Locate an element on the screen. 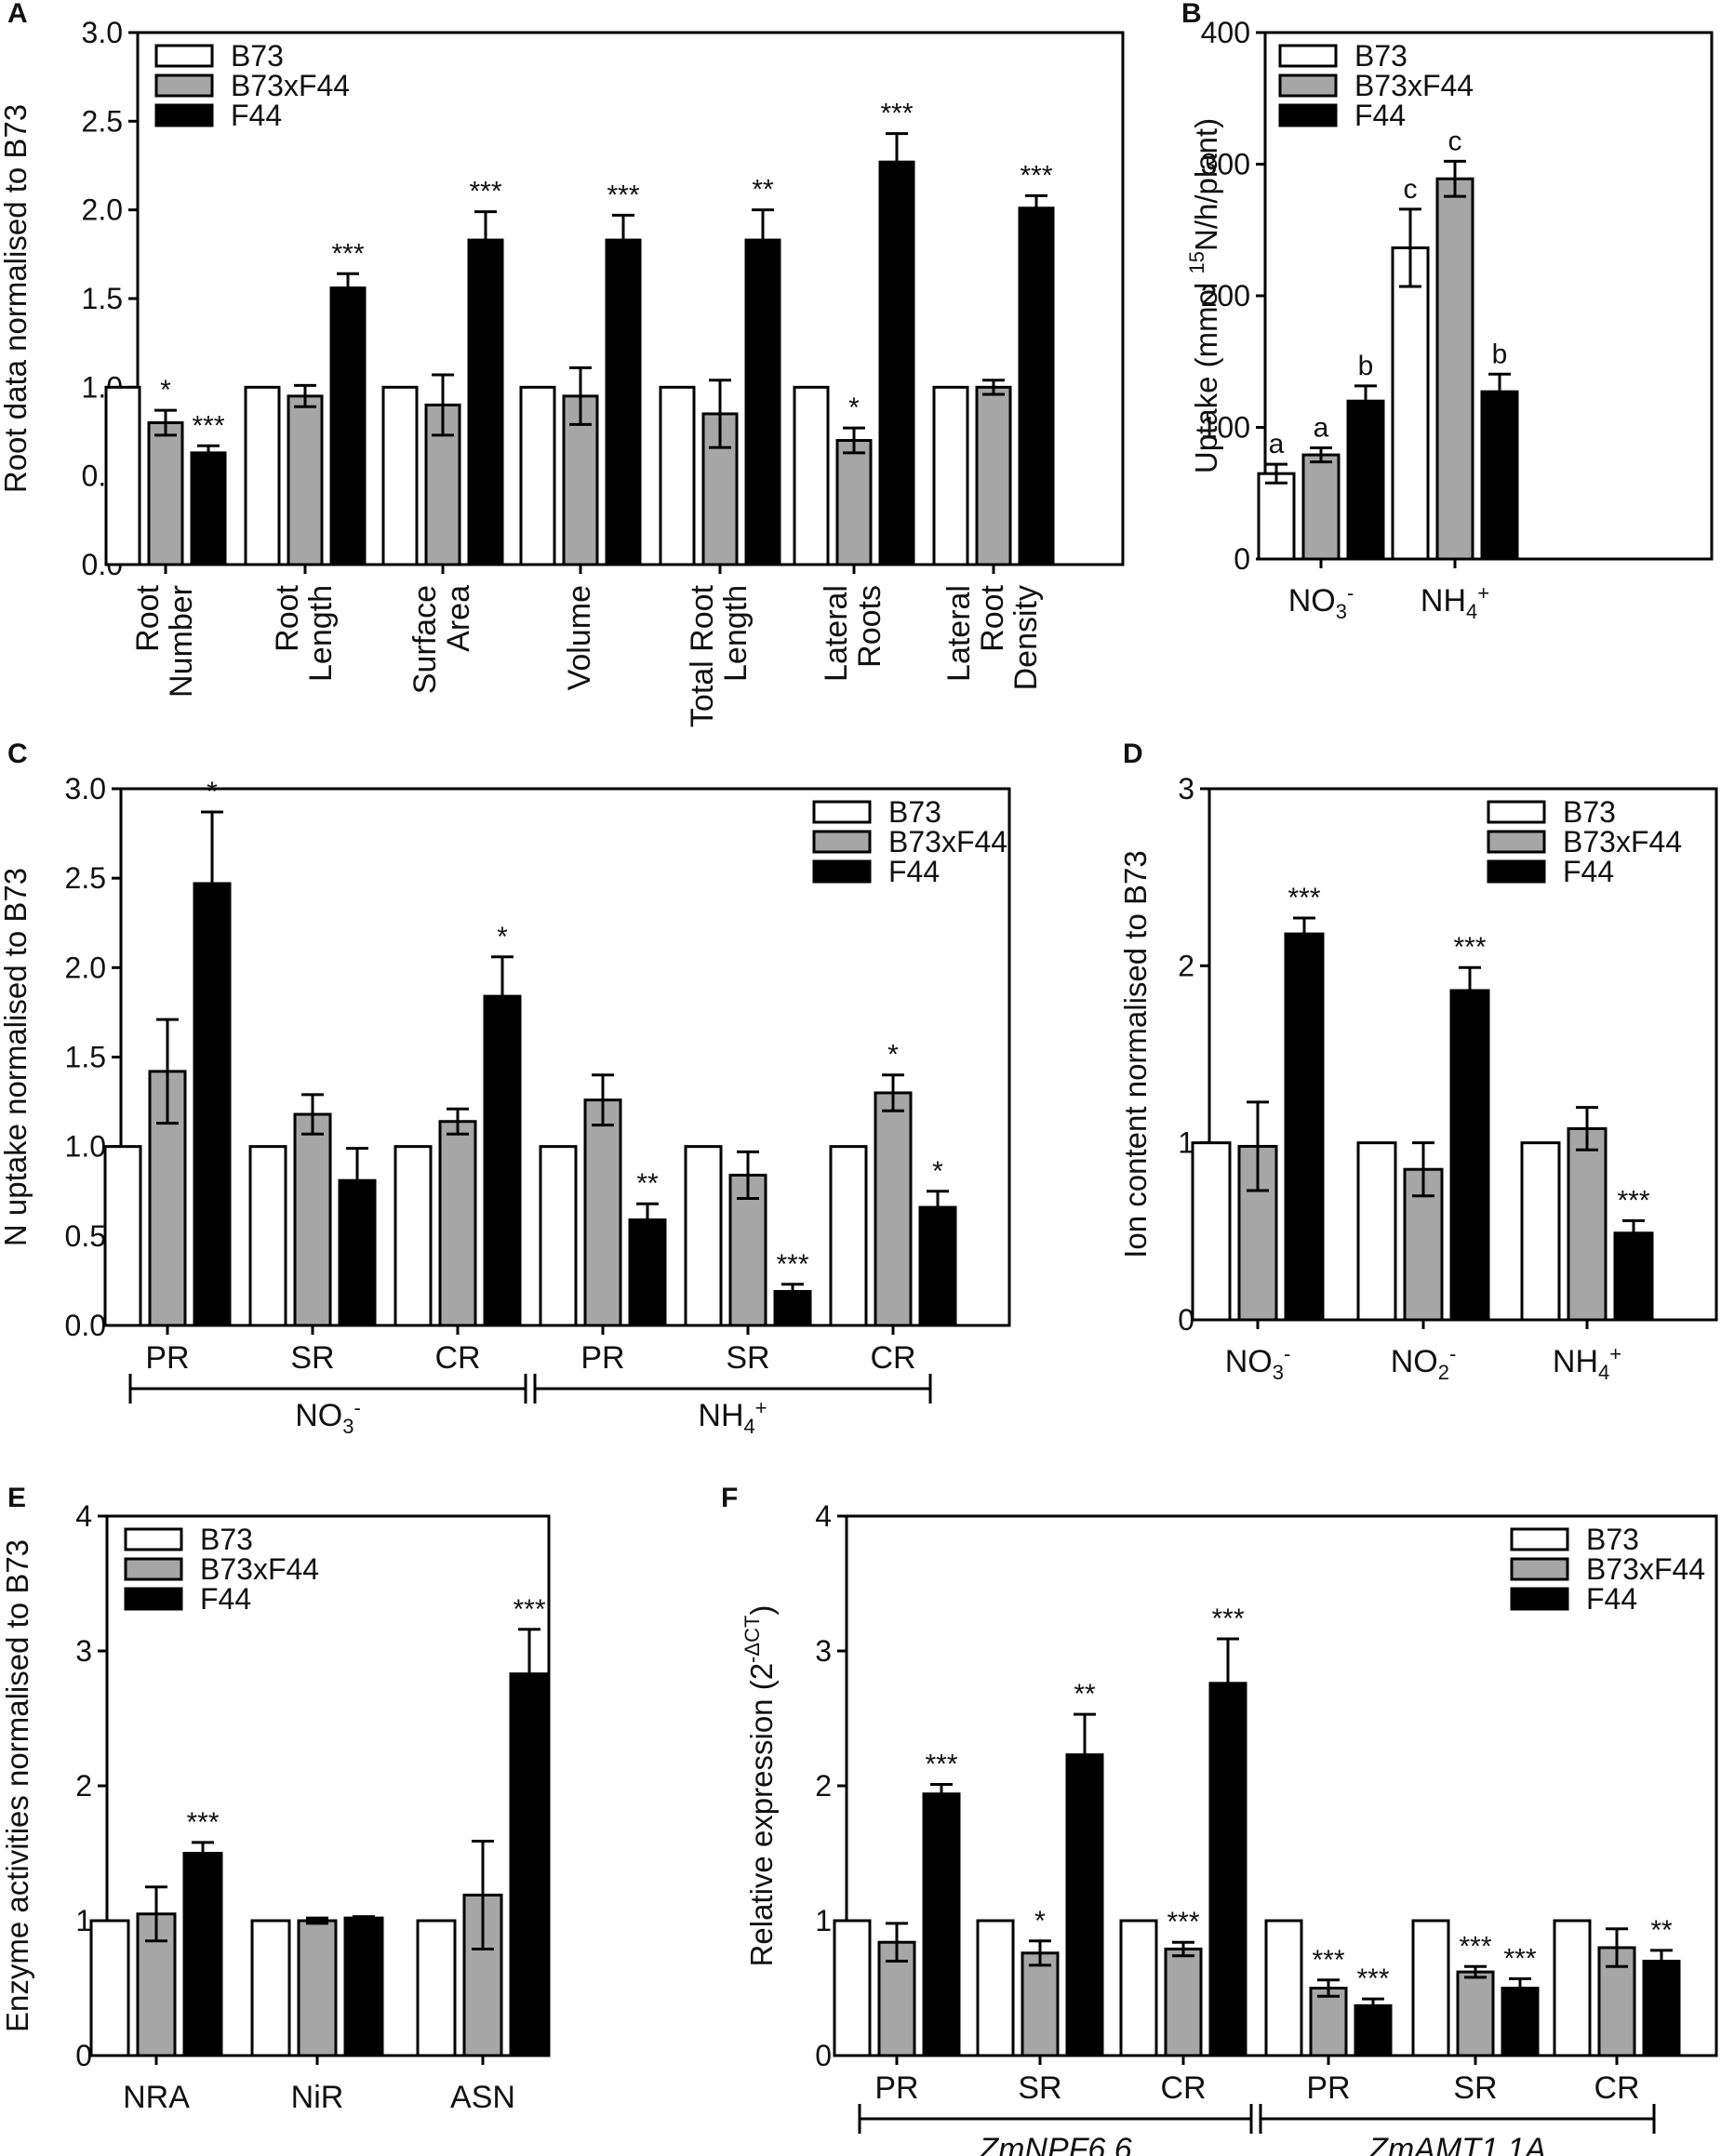 The width and height of the screenshot is (1721, 2156). y-tick-label: 0 is located at coordinates (84, 2055).